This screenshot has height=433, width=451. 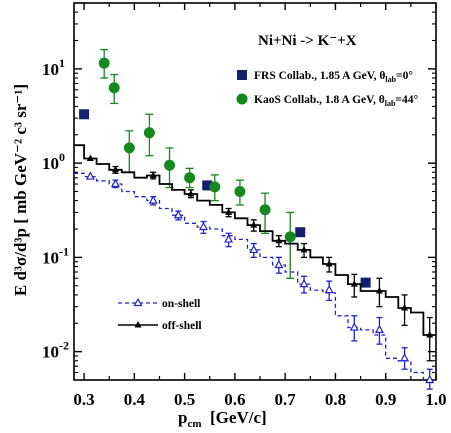 What do you see at coordinates (307, 41) in the screenshot?
I see `chart-title: Ni+Ni -> K⁻+X` at bounding box center [307, 41].